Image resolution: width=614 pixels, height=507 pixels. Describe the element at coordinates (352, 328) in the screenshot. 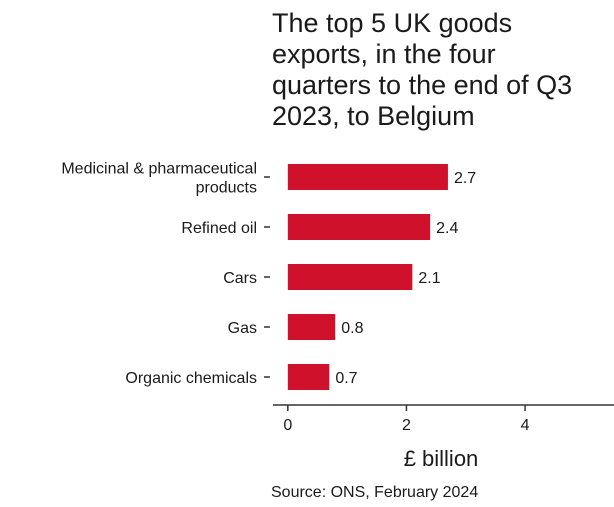

I see `bar-value-label: 0.8` at that location.